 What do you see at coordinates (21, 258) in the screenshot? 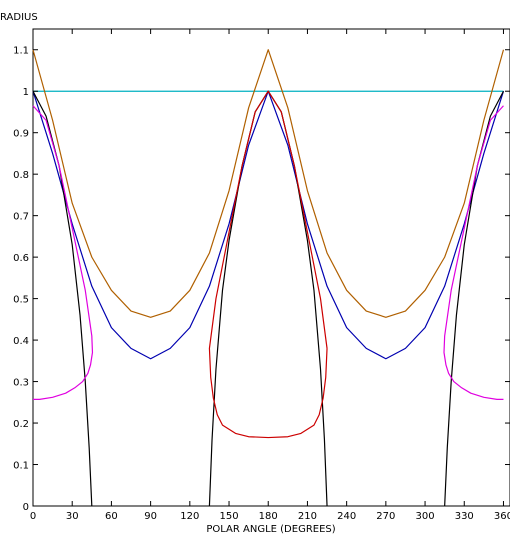
I see `y-tick-label: 0.6` at bounding box center [21, 258].